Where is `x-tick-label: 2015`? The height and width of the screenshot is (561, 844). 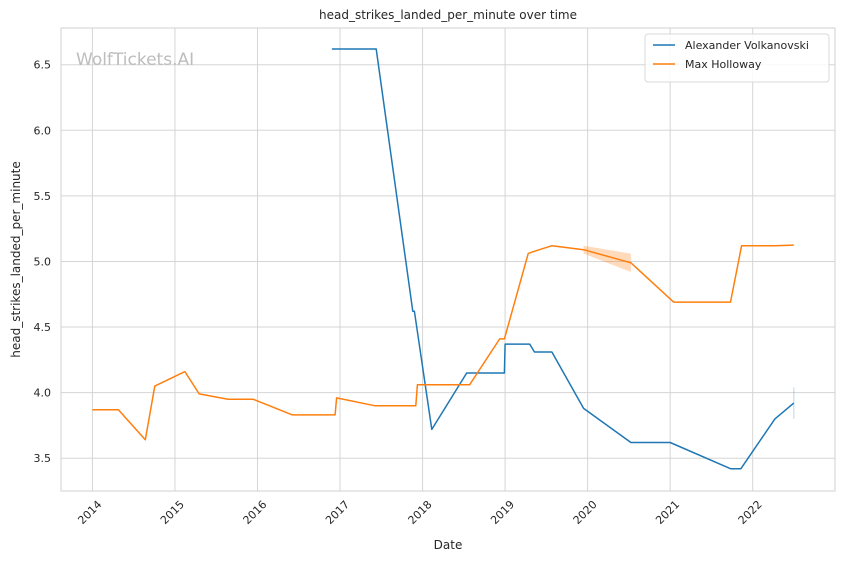
x-tick-label: 2015 is located at coordinates (172, 512).